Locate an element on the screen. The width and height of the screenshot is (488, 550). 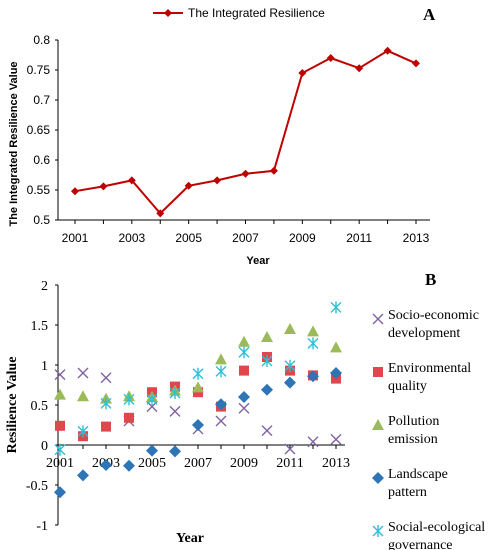
x-tick-label-b: 2007 is located at coordinates (198, 463).